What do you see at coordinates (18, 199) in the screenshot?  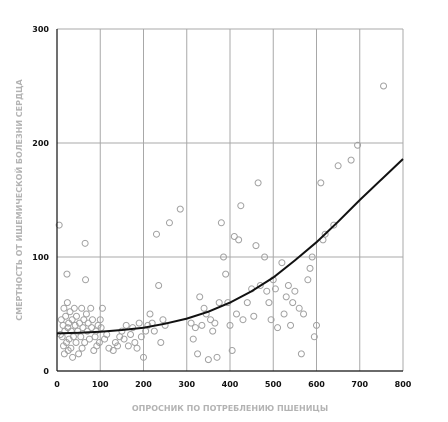 I see `y-axis-title: СМЕРТНОСТЬ ОТ ИШЕМИЧЕСКОЙ БОЛЕЗНИ СЕРДЦА` at bounding box center [18, 199].